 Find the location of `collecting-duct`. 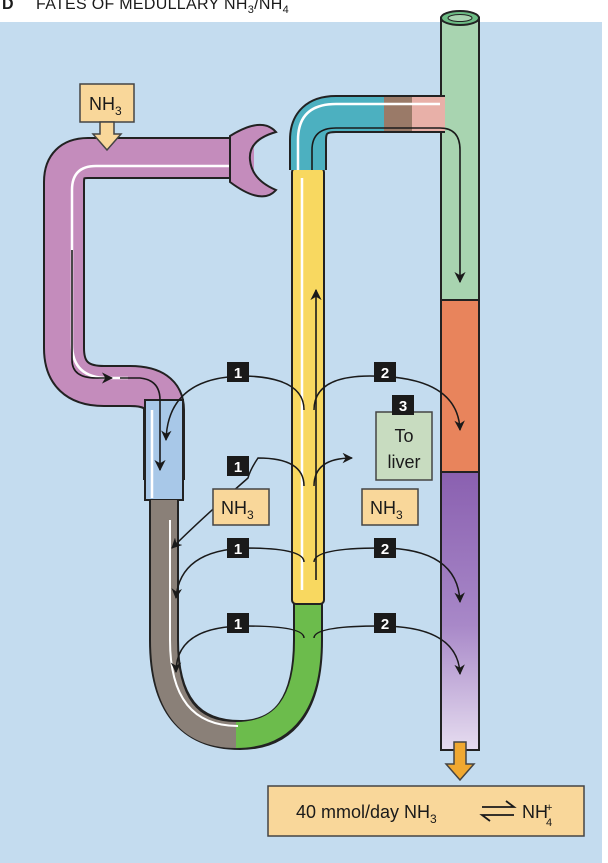

collecting-duct is located at coordinates (460, 380).